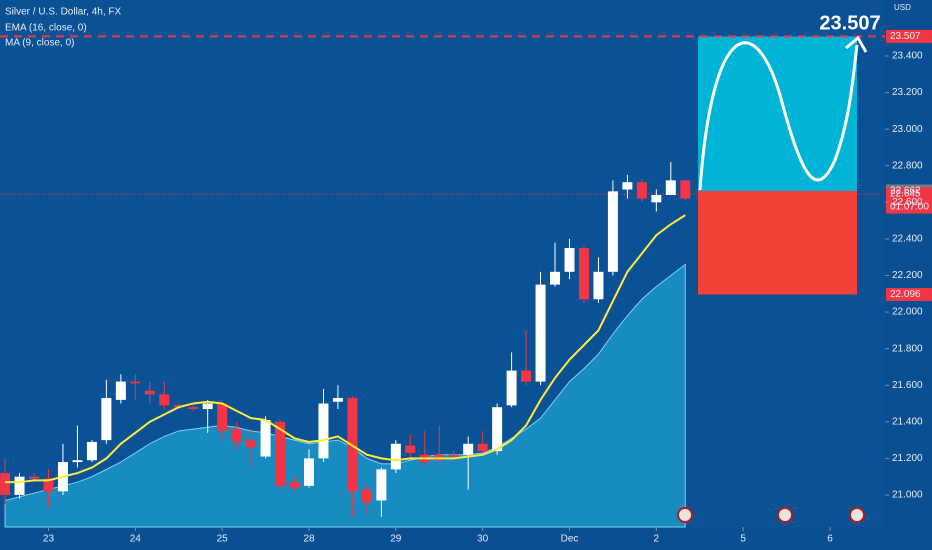  I want to click on chart-title: Silver / U.S. Dollar, 4h, FX, so click(63, 12).